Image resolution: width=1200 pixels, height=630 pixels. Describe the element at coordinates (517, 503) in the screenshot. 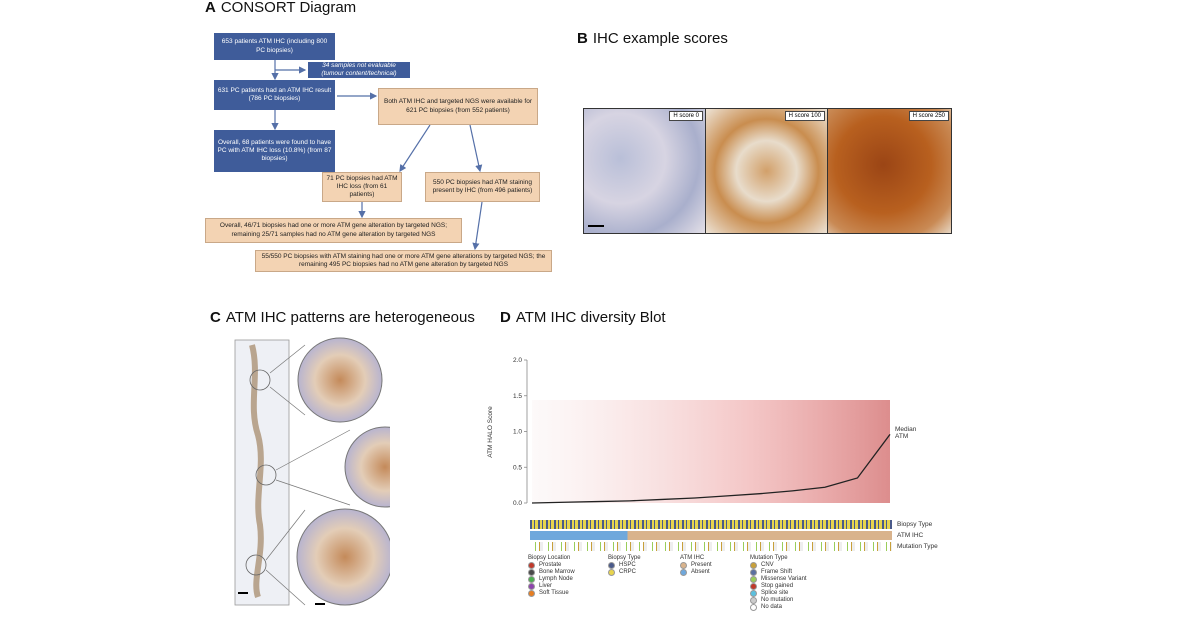

I see `y-tick-label: 0.0` at that location.